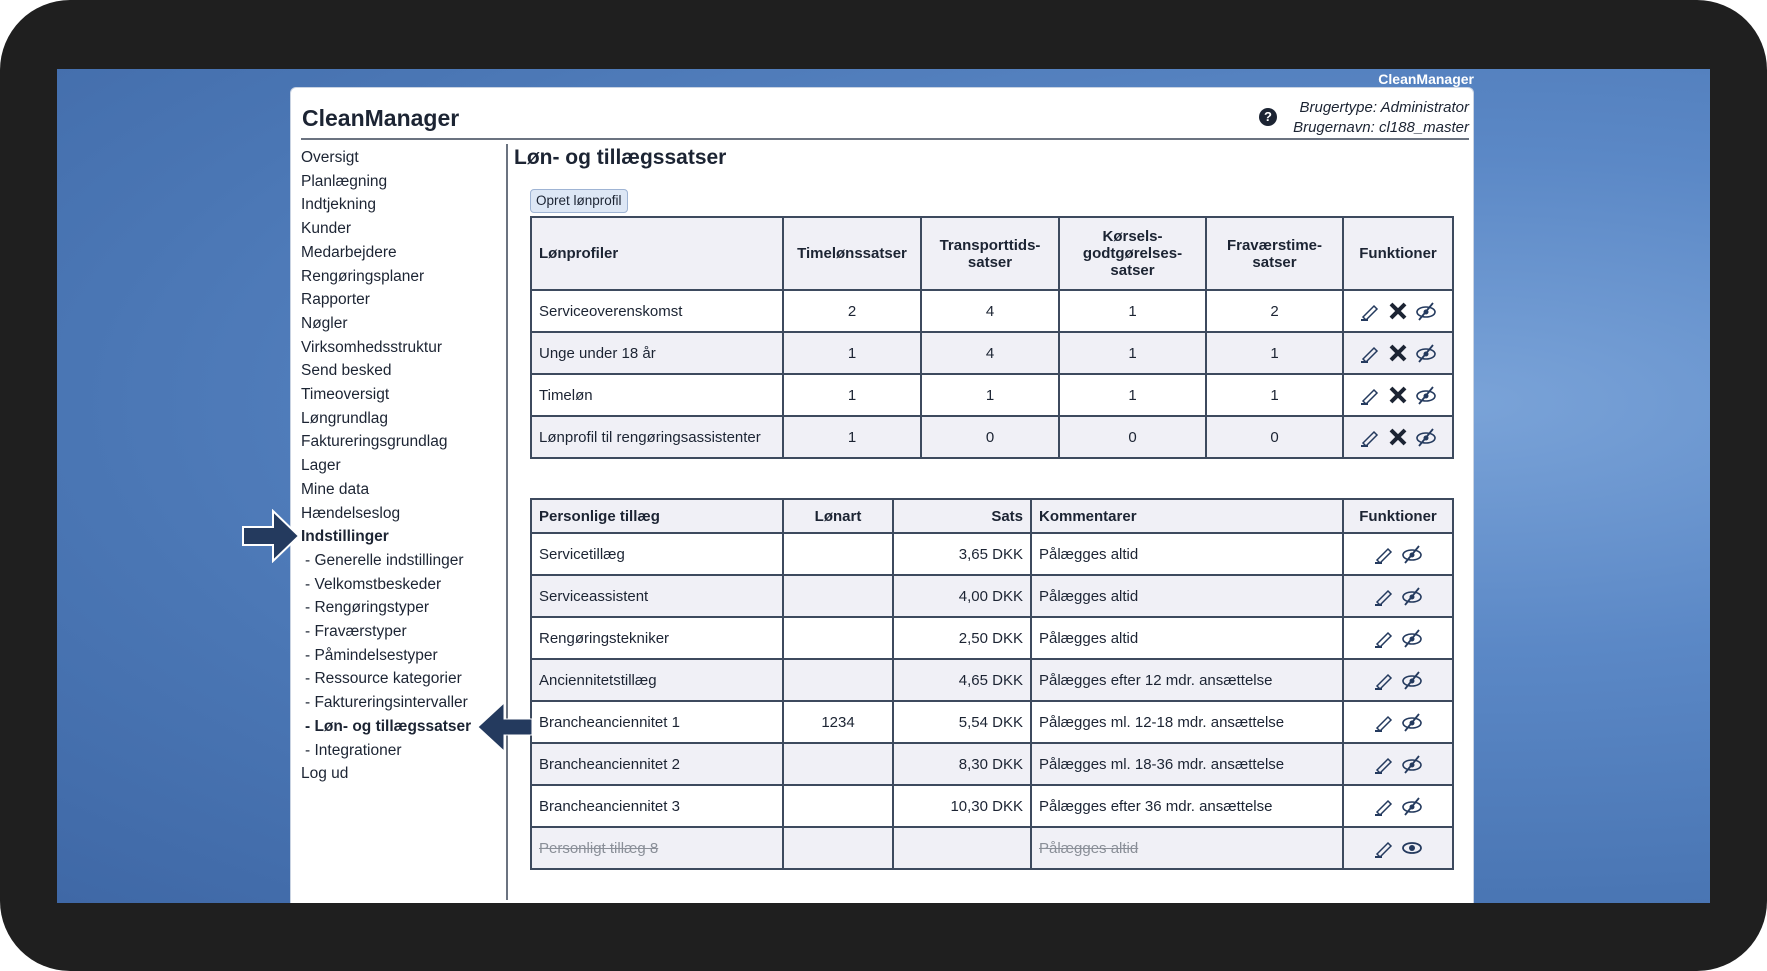  I want to click on allowance-cell: Servicetillæg, so click(657, 554).